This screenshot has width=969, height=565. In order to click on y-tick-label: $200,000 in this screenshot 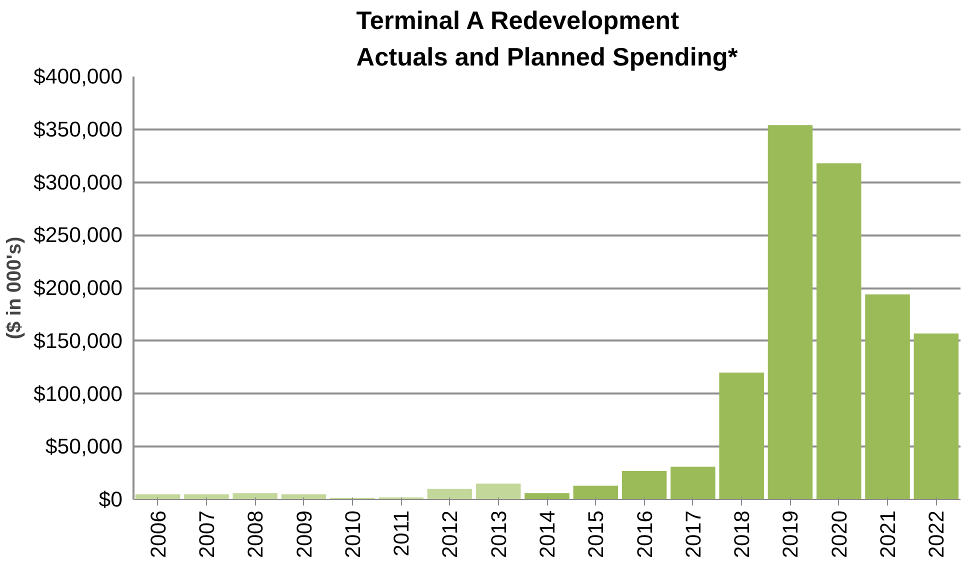, I will do `click(78, 288)`.